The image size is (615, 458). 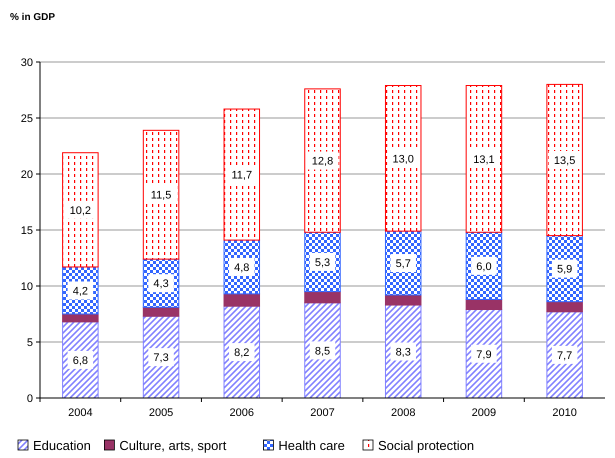 What do you see at coordinates (564, 270) in the screenshot?
I see `data-label: 5,9` at bounding box center [564, 270].